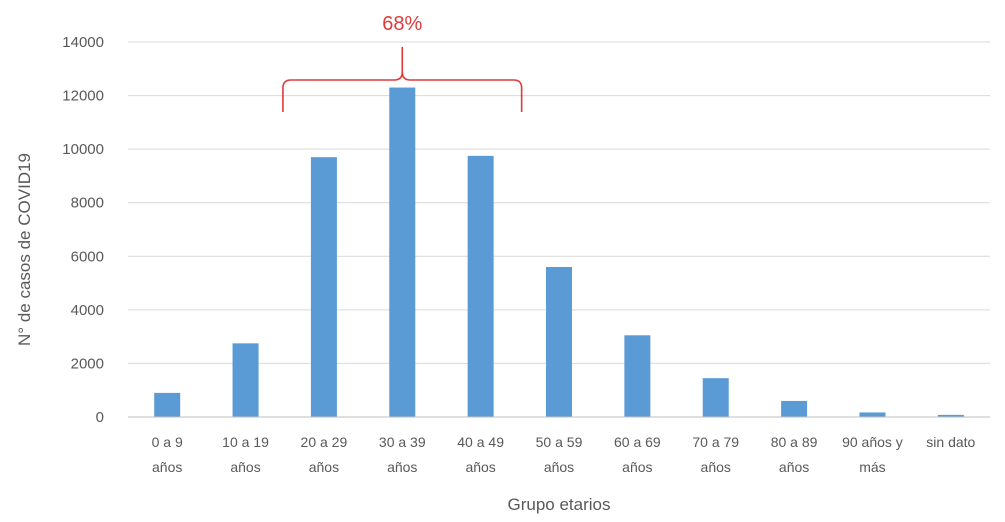 The width and height of the screenshot is (1005, 522). What do you see at coordinates (87, 256) in the screenshot?
I see `y-tick-label: 6000` at bounding box center [87, 256].